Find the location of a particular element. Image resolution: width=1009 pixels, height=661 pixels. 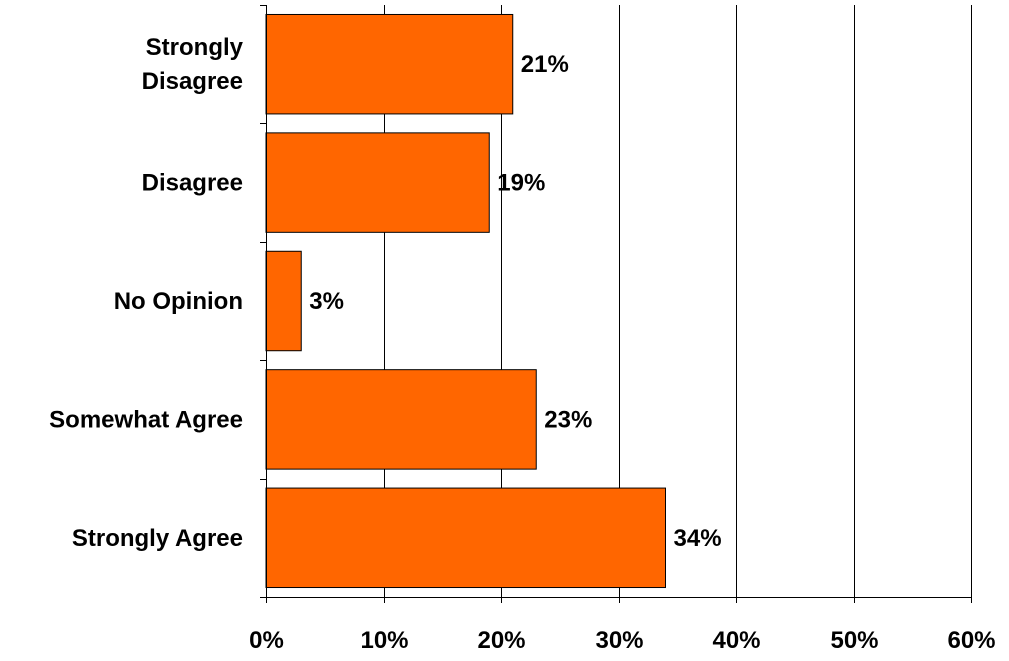

x-tick-label-40: 40% is located at coordinates (736, 640).